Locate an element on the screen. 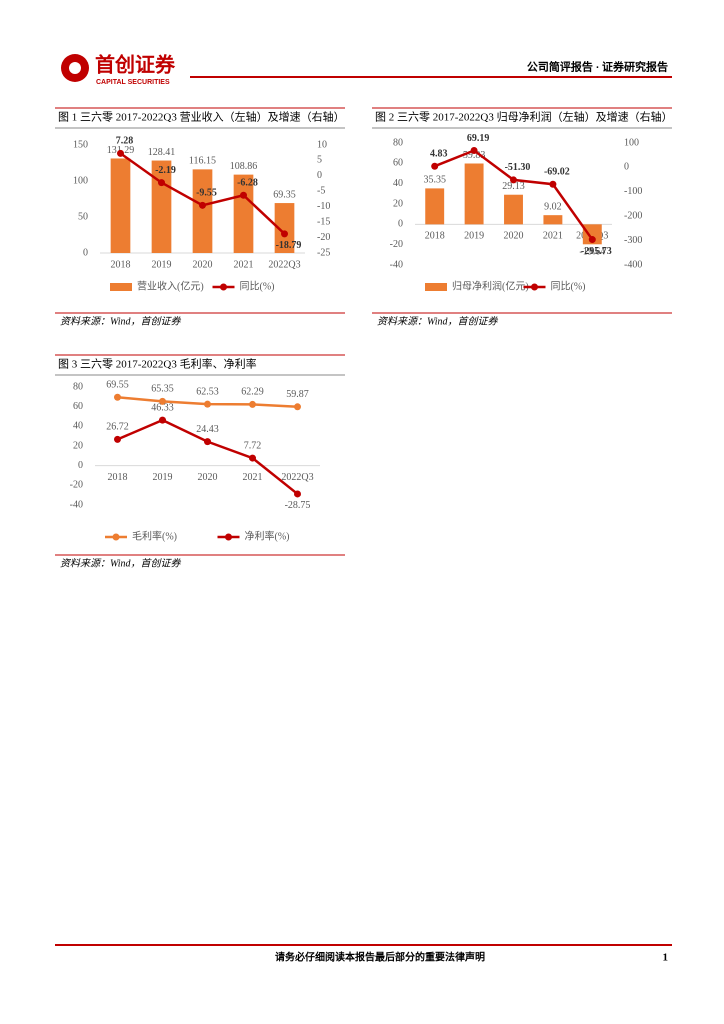 This screenshot has width=724, height=1024. line-label: 46.33 is located at coordinates (162, 407).